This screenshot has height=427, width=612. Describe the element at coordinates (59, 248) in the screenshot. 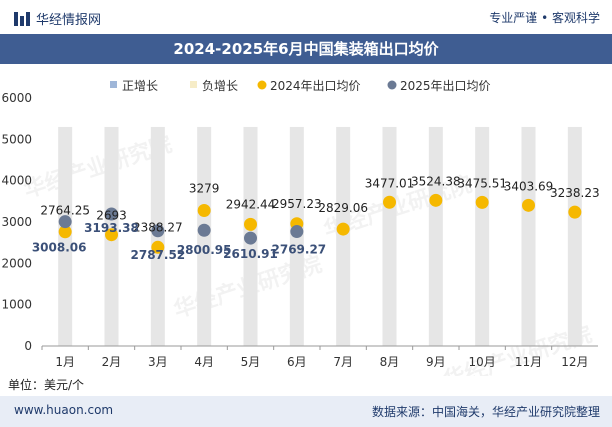

I see `data-label-2025: 3008.06` at that location.